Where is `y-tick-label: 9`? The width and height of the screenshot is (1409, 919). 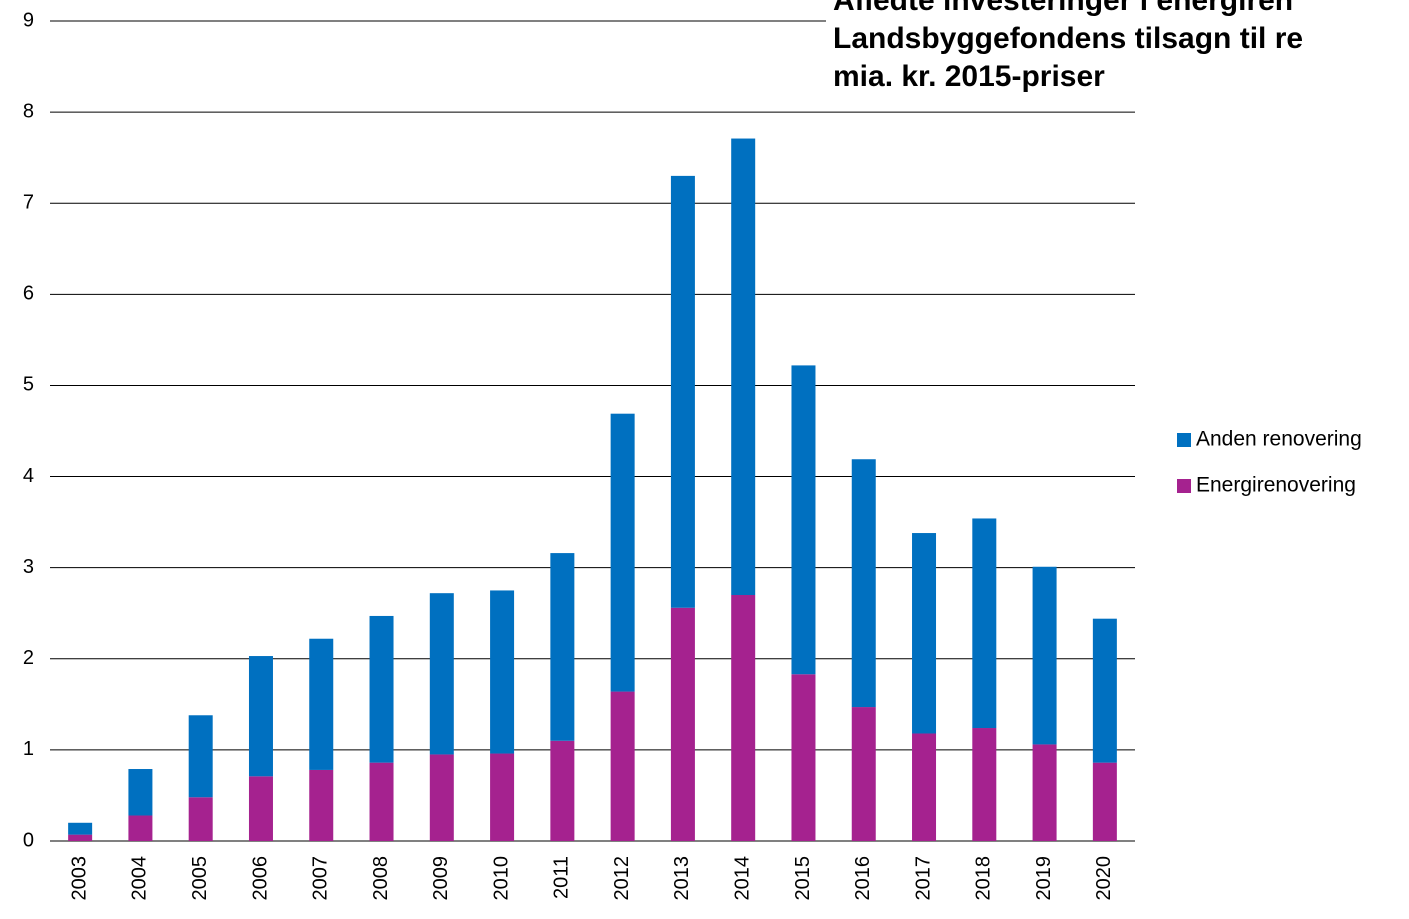 y-tick-label: 9 is located at coordinates (28, 20).